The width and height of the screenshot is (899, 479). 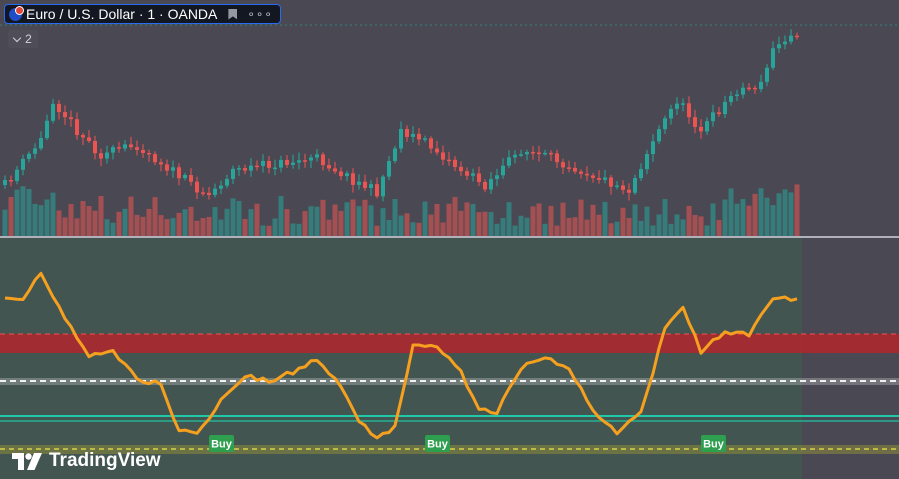 I want to click on buy-signal-label: Buy, so click(x=713, y=443).